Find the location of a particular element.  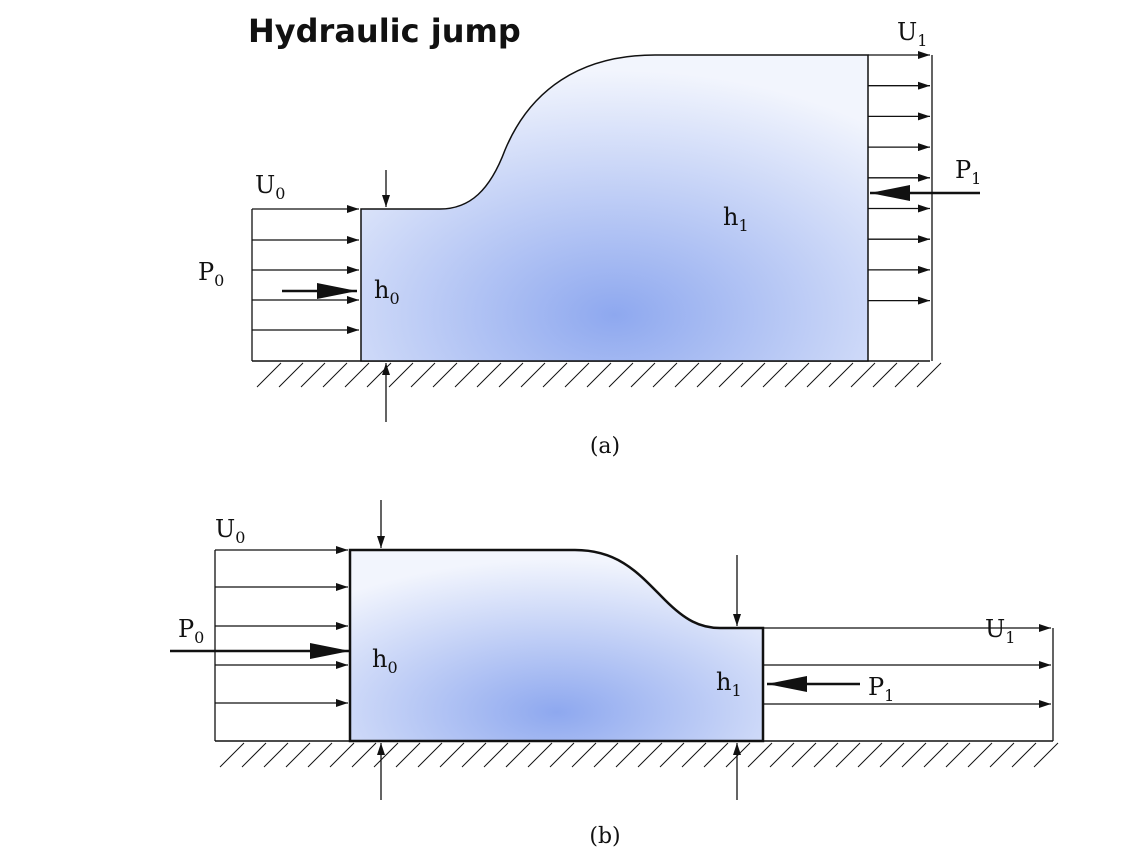

title: Hydraulic jump is located at coordinates (384, 31).